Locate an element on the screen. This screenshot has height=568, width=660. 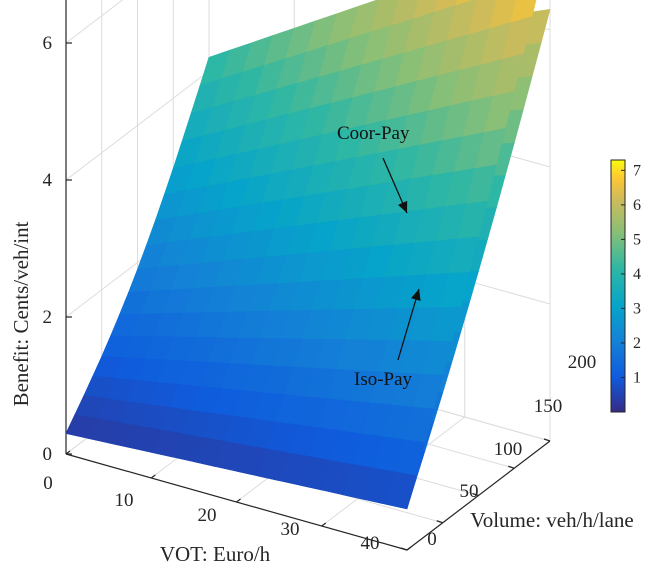
colorbar-bar is located at coordinates (618, 286).